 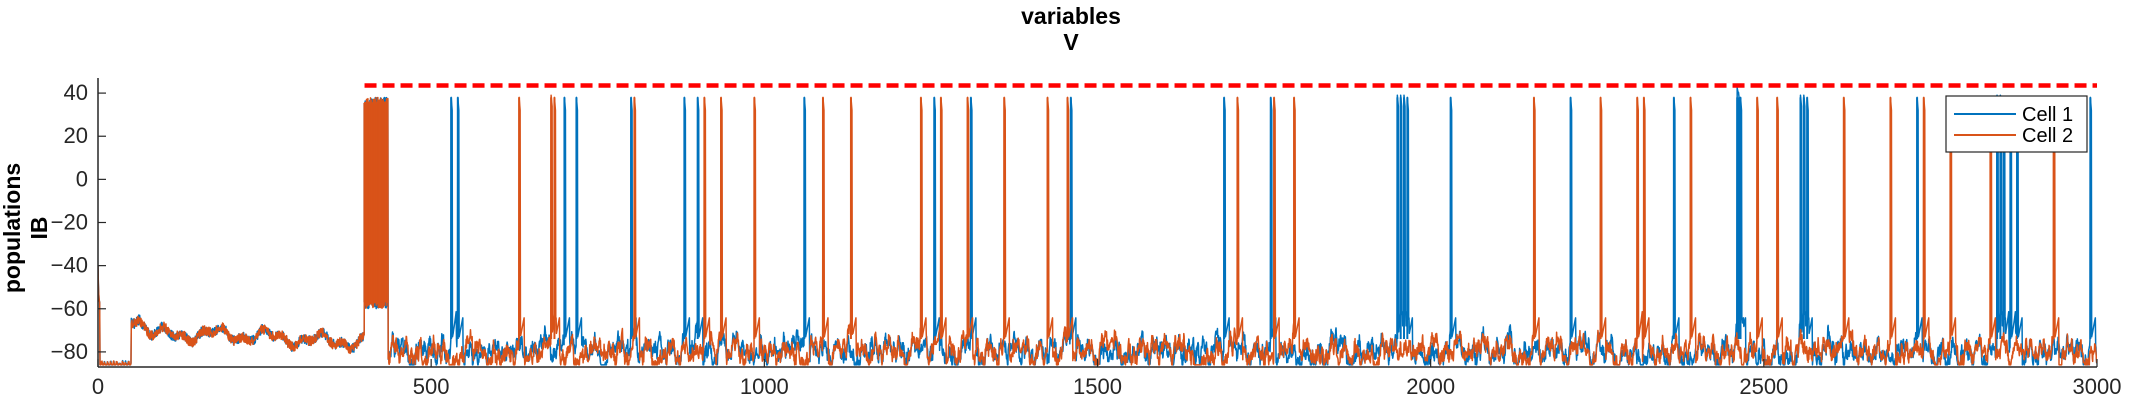 What do you see at coordinates (1097, 386) in the screenshot?
I see `x-tick-label-4: 1500` at bounding box center [1097, 386].